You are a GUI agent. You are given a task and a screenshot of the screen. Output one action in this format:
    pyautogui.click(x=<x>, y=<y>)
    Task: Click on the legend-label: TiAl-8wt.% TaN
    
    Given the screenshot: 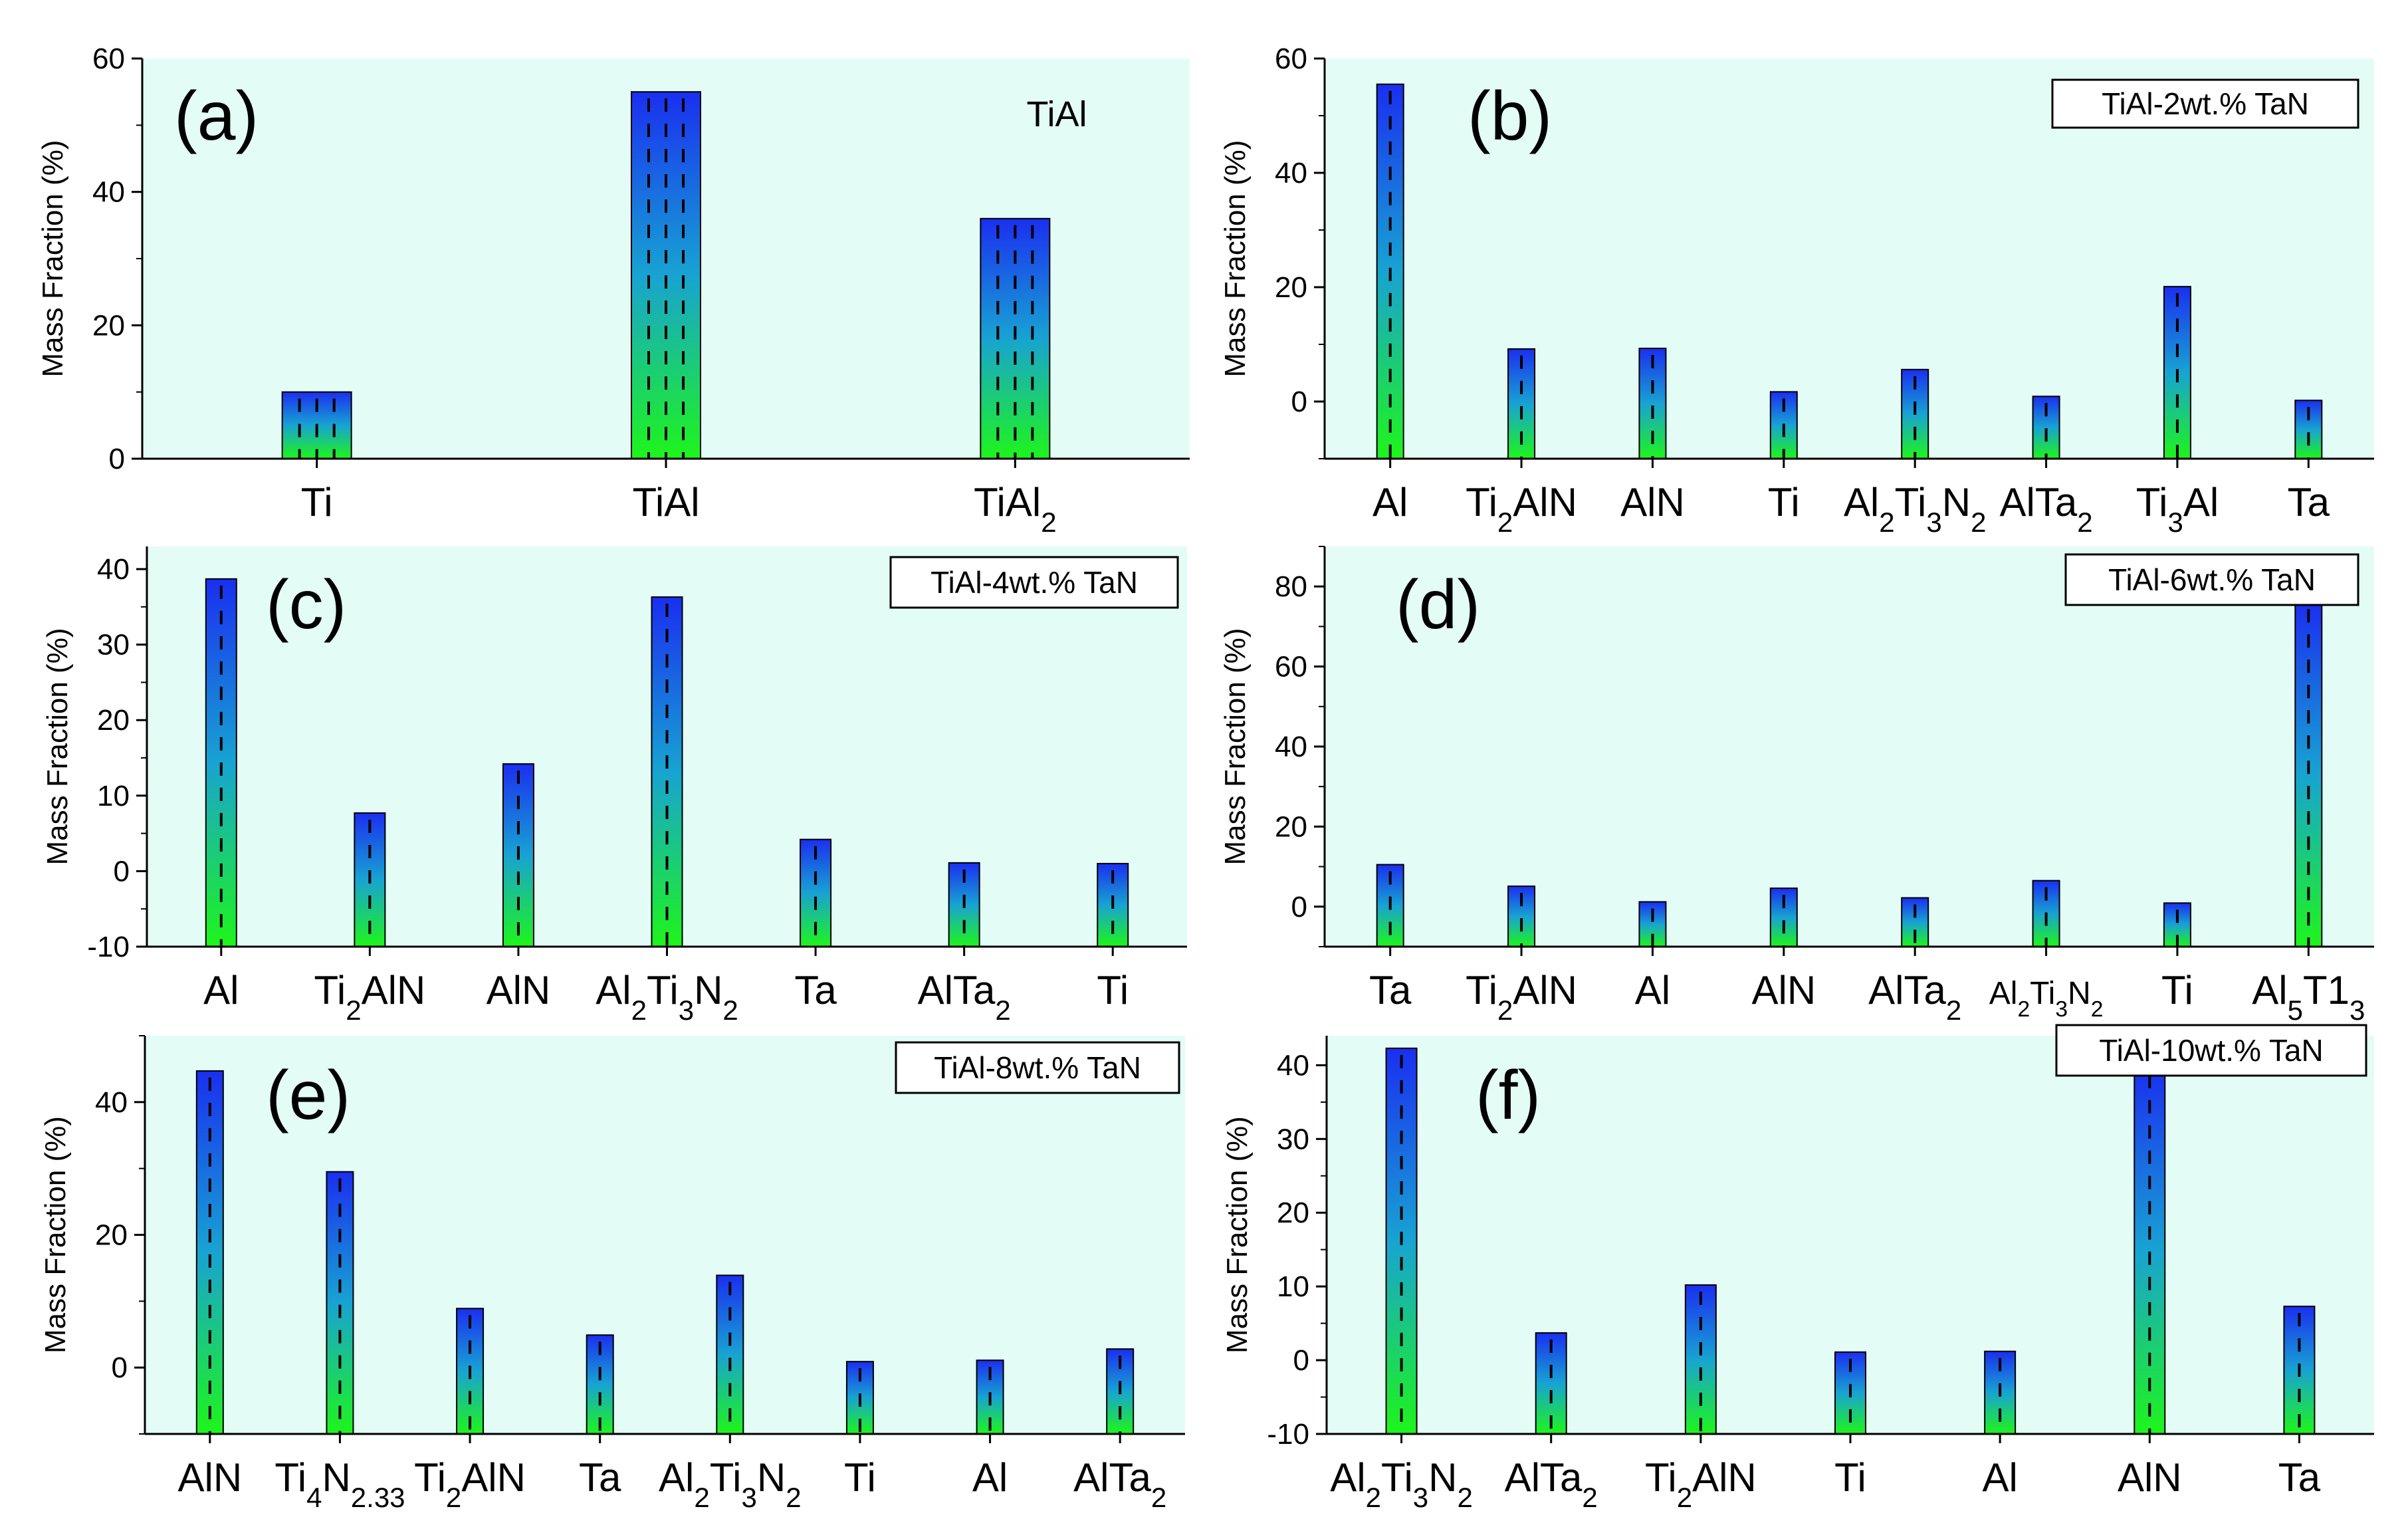 What is the action you would take?
    pyautogui.click(x=1037, y=1067)
    